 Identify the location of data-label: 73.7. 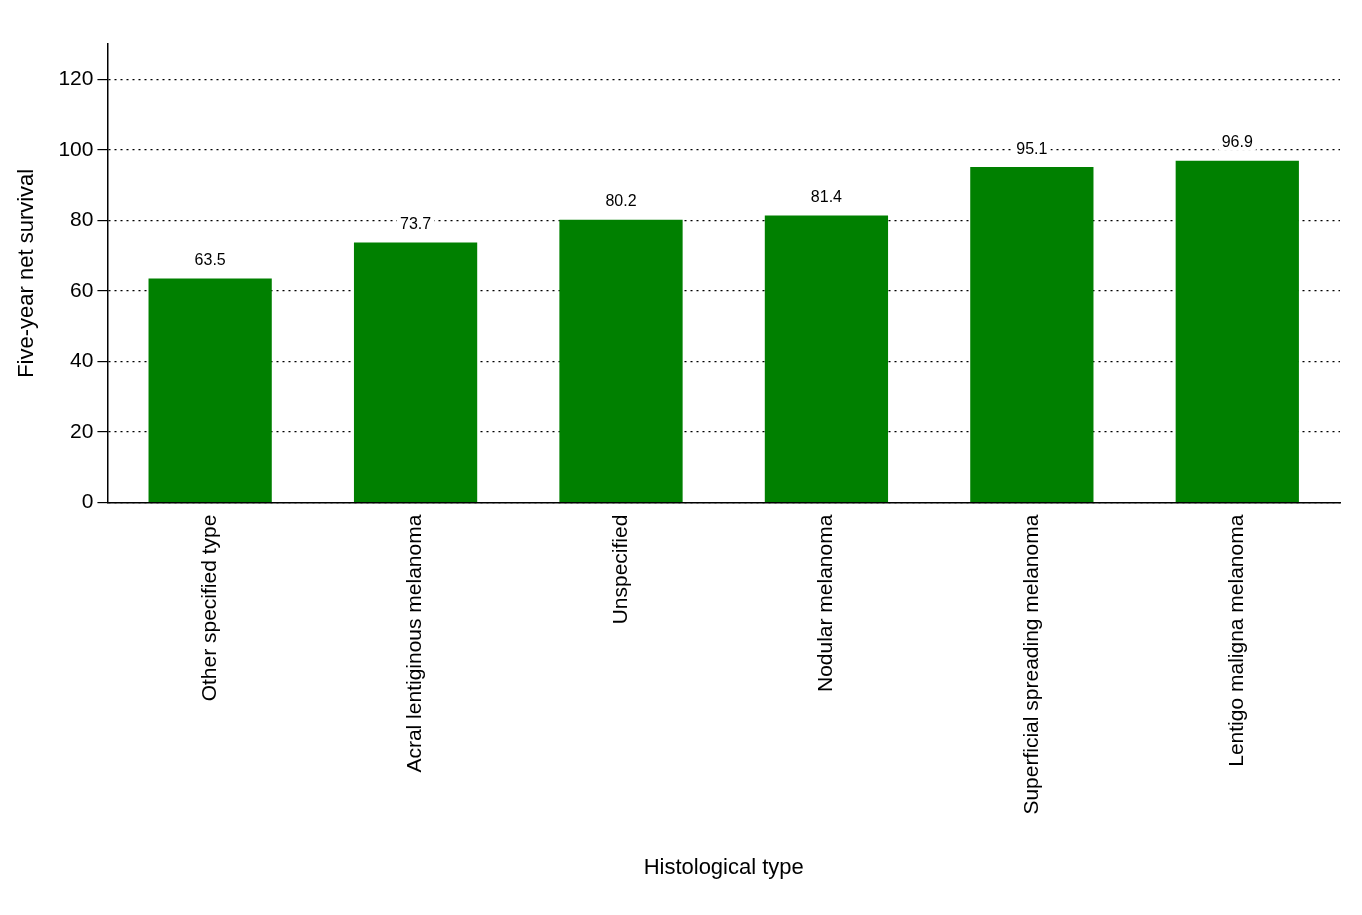
(416, 224).